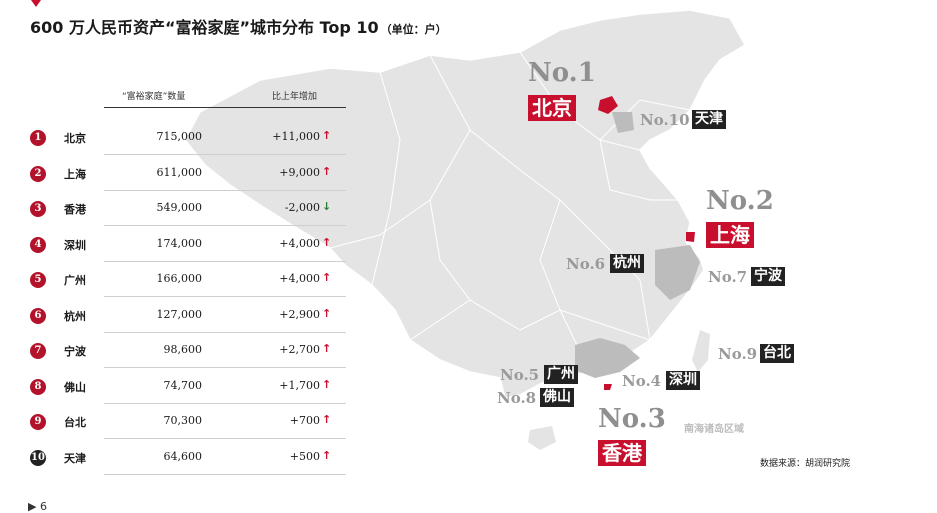 Image resolution: width=937 pixels, height=513 pixels. I want to click on yearly-change: +9,000, so click(299, 172).